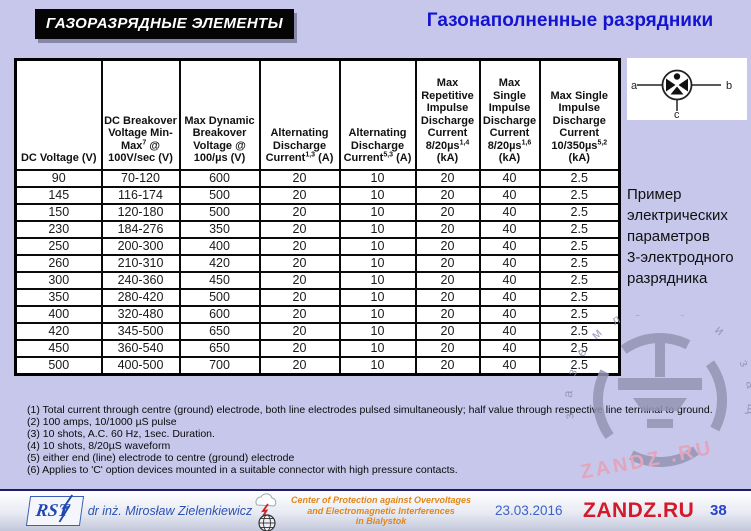 Image resolution: width=751 pixels, height=531 pixels. What do you see at coordinates (99, 445) in the screenshot?
I see `footnote: (4) 10 shots, 8/20µS waveform` at bounding box center [99, 445].